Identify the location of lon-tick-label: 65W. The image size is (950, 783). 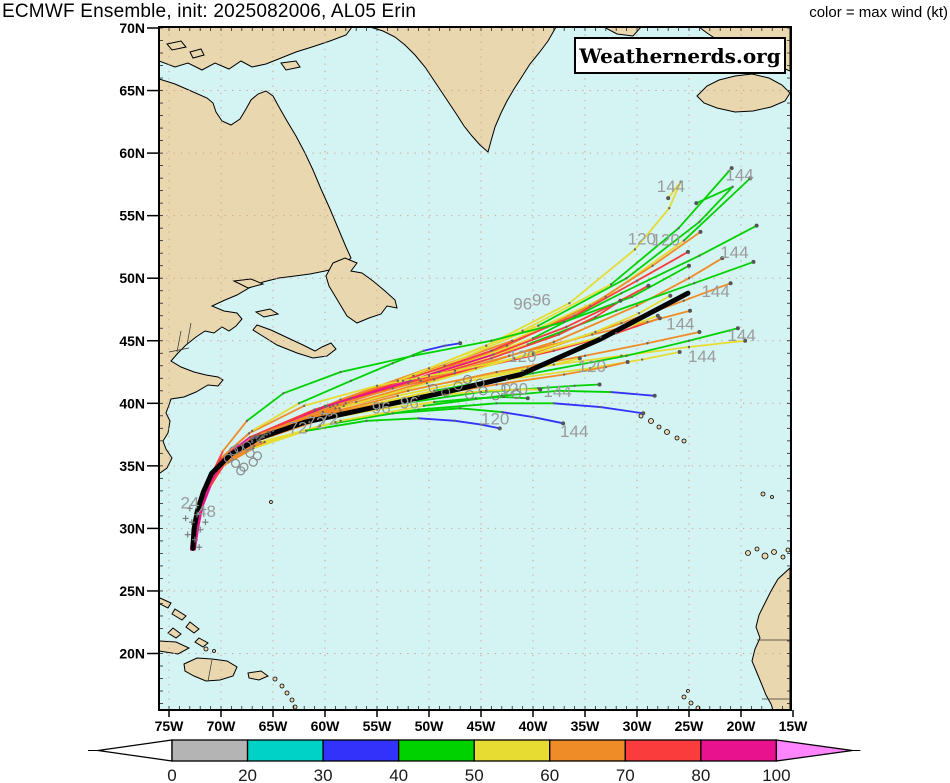
(274, 726).